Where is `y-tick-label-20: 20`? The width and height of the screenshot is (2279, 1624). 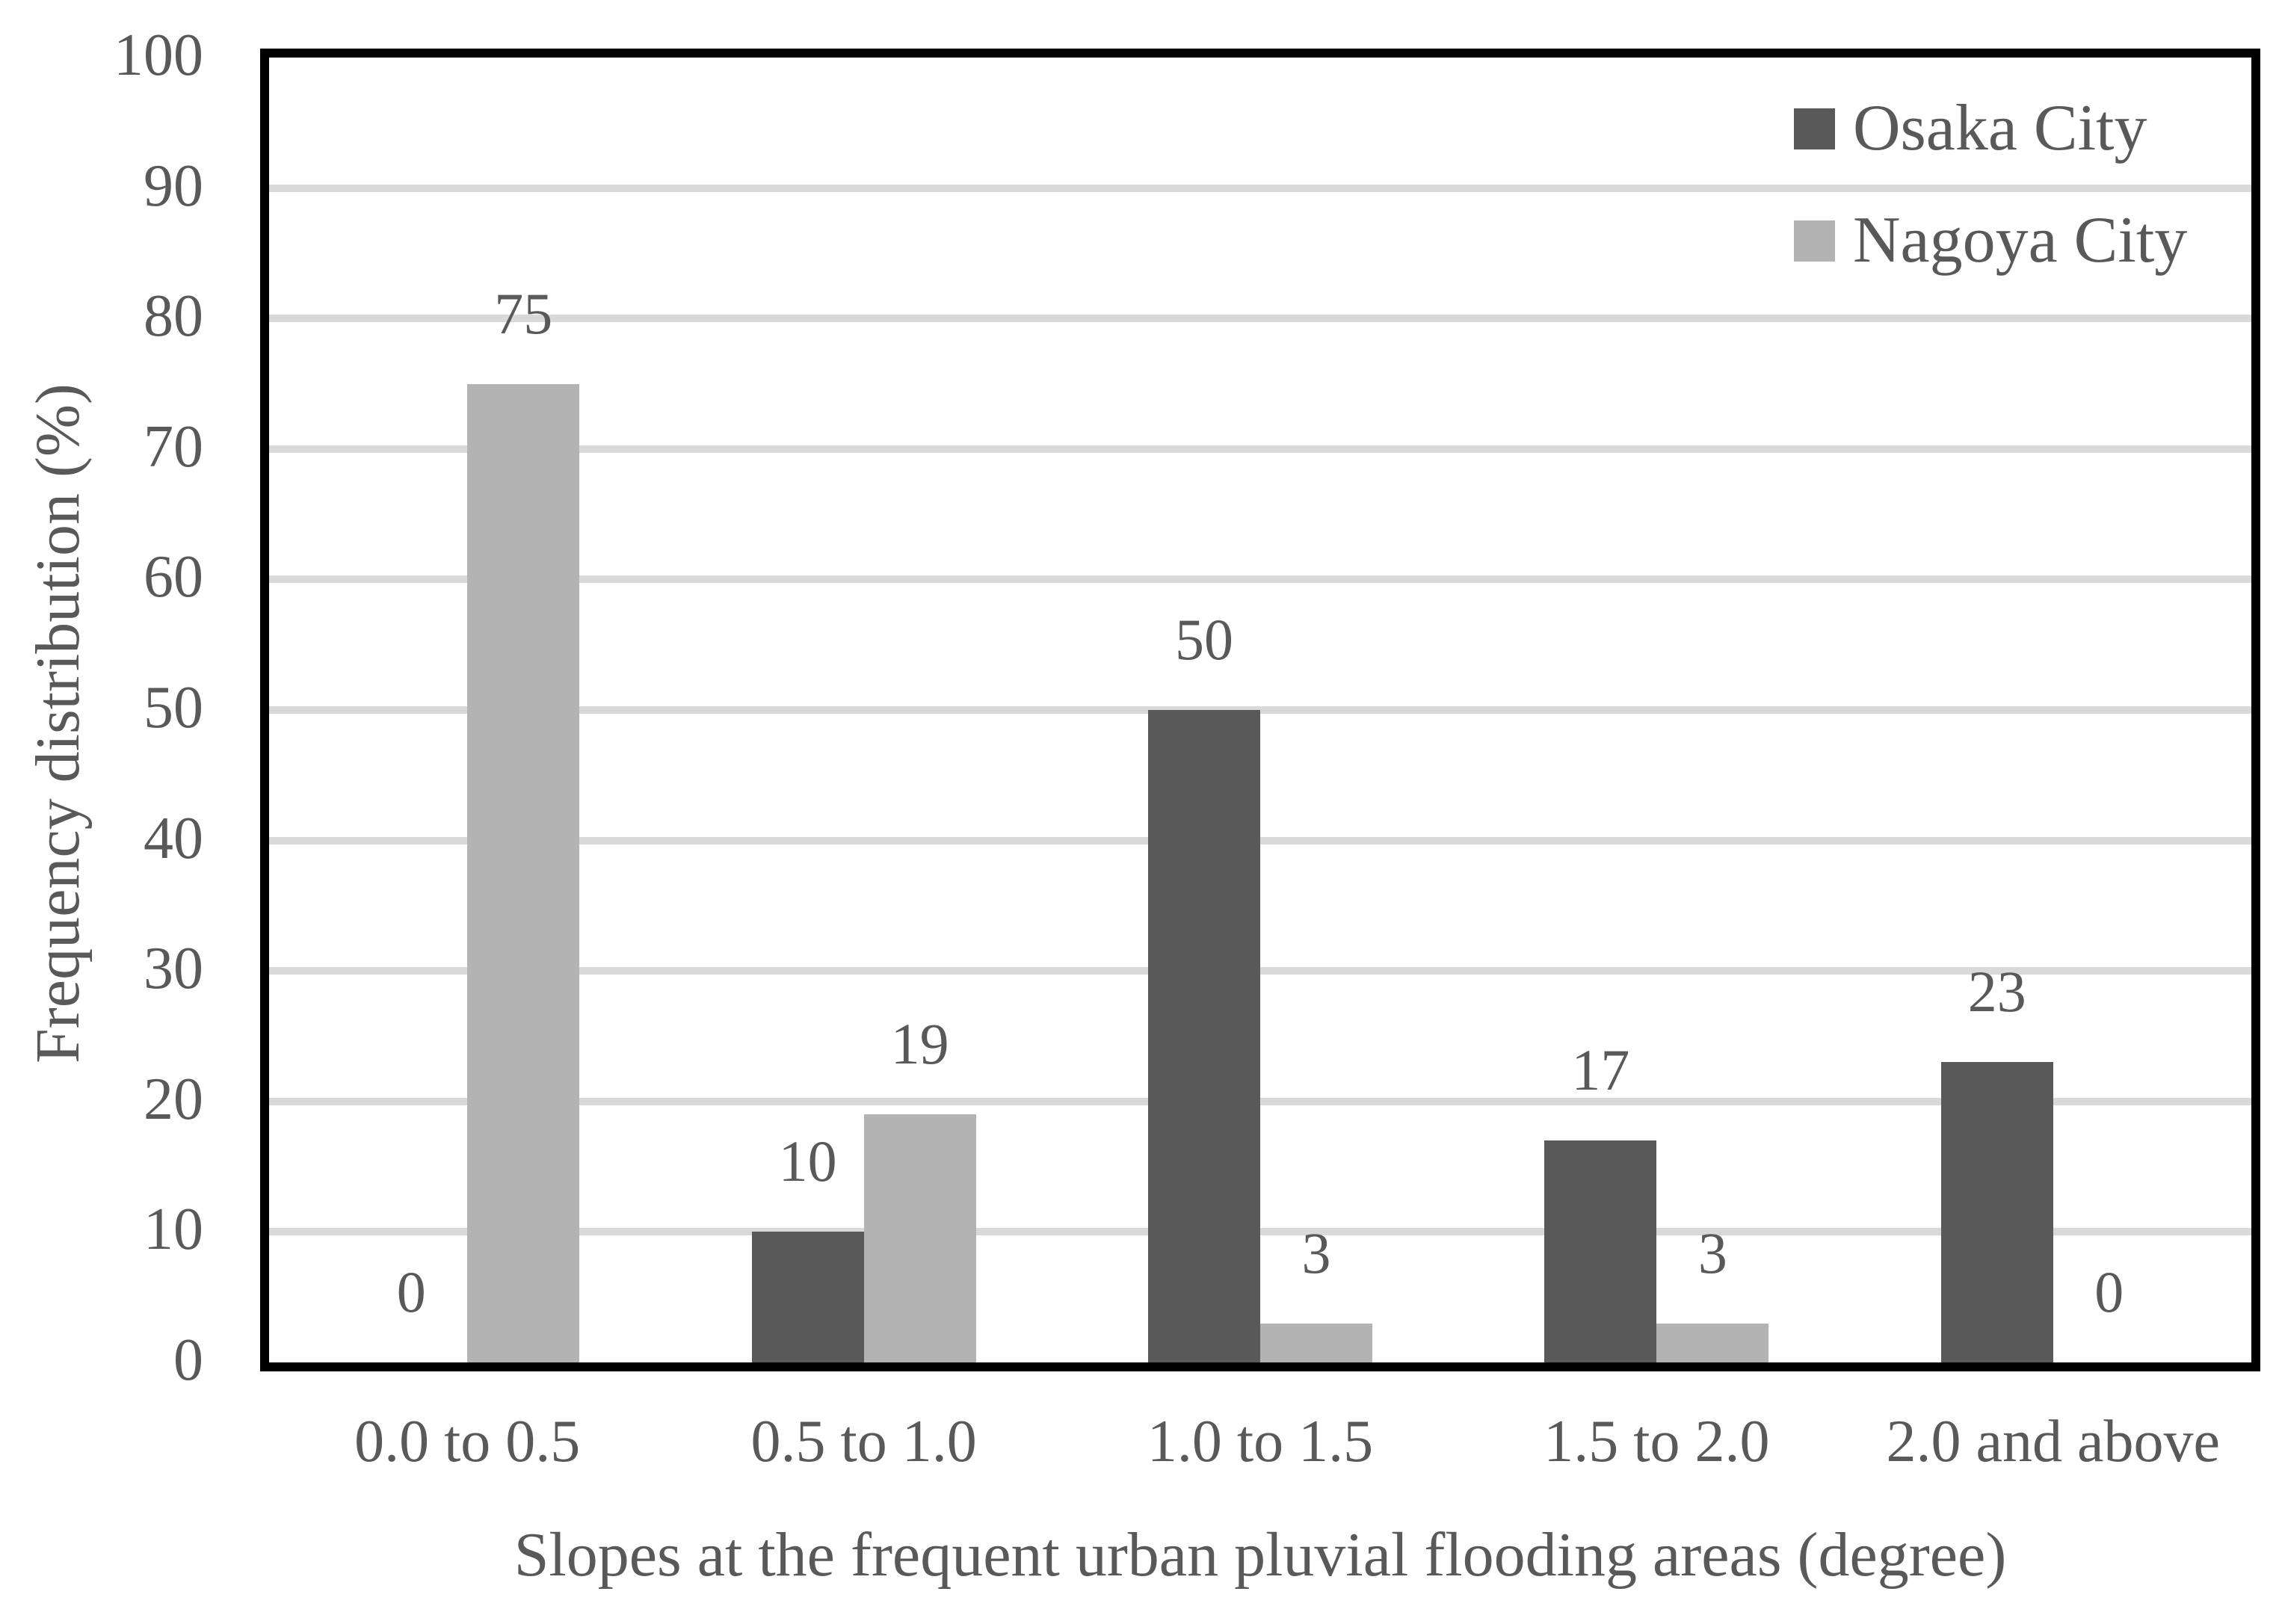
y-tick-label-20: 20 is located at coordinates (173, 1099).